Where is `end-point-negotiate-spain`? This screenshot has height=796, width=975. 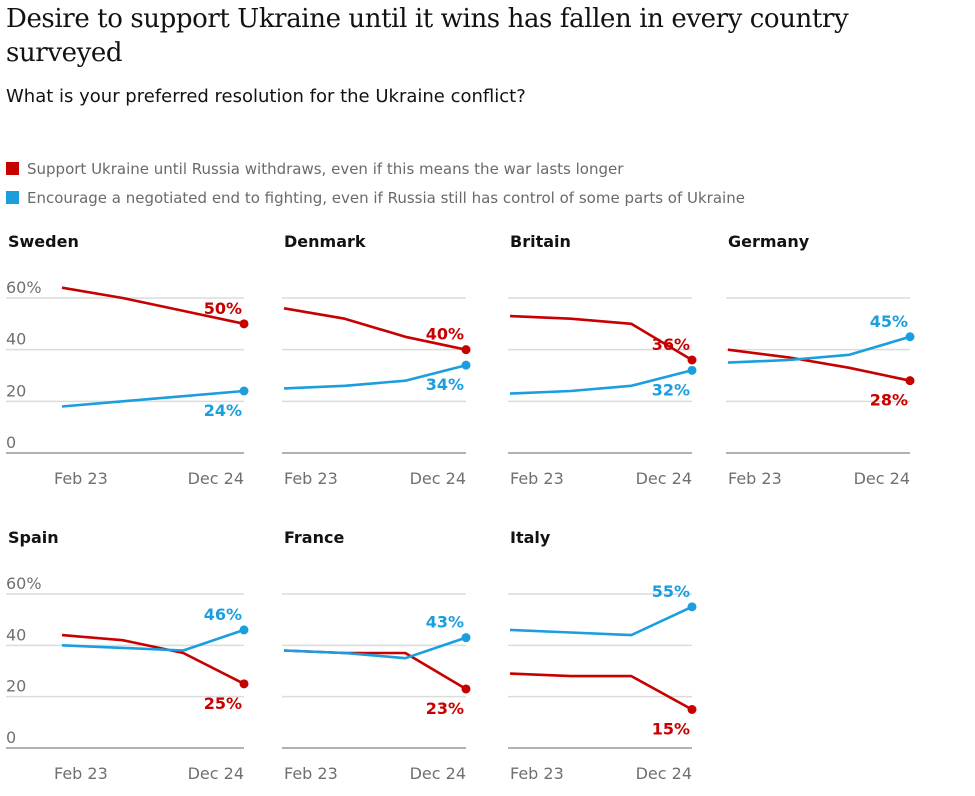 end-point-negotiate-spain is located at coordinates (244, 630).